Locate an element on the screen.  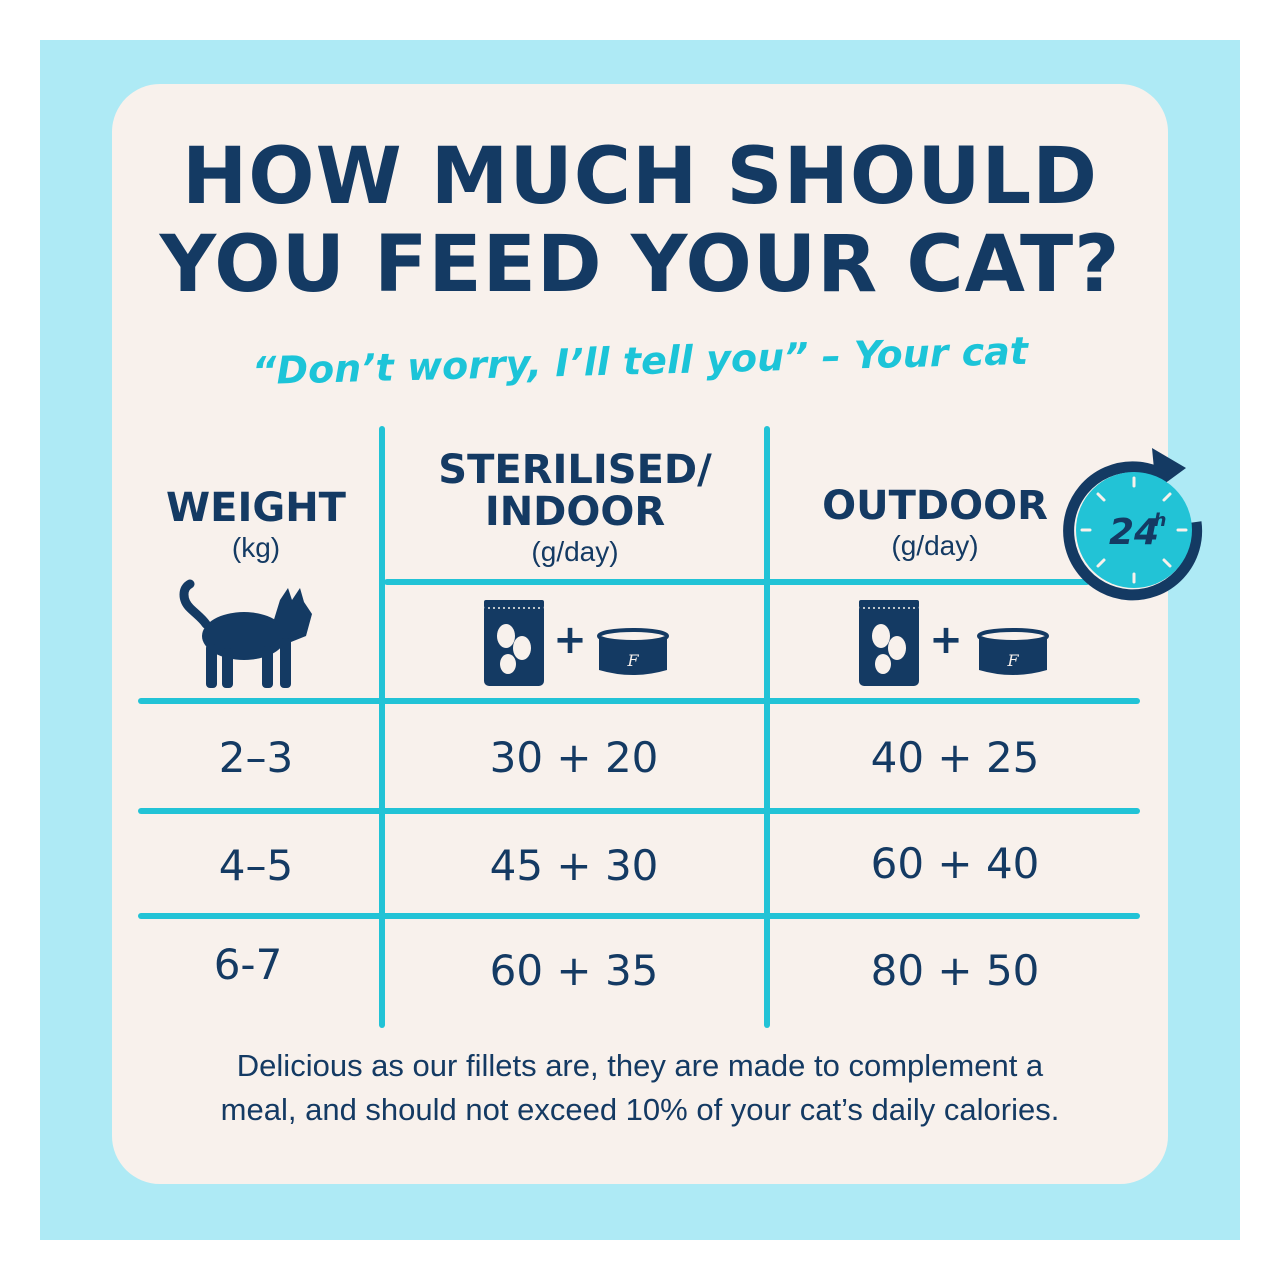
header-weight: WEIGHT is located at coordinates (256, 508).